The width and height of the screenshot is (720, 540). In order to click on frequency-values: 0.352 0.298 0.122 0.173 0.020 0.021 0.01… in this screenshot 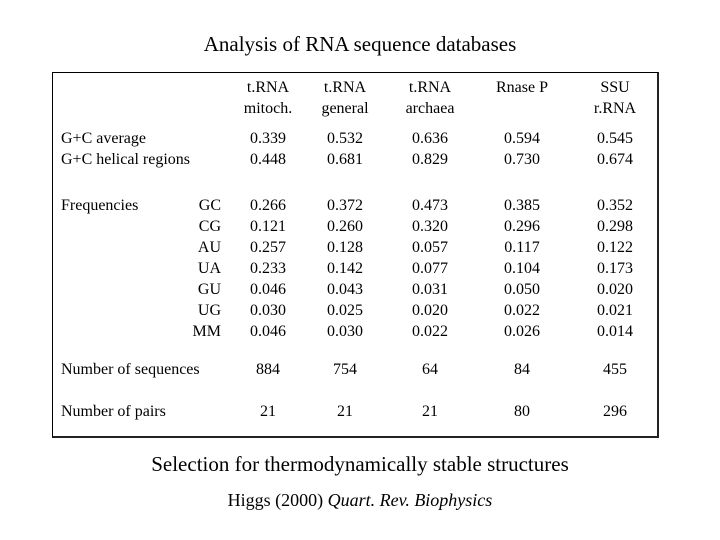, I will do `click(615, 268)`.